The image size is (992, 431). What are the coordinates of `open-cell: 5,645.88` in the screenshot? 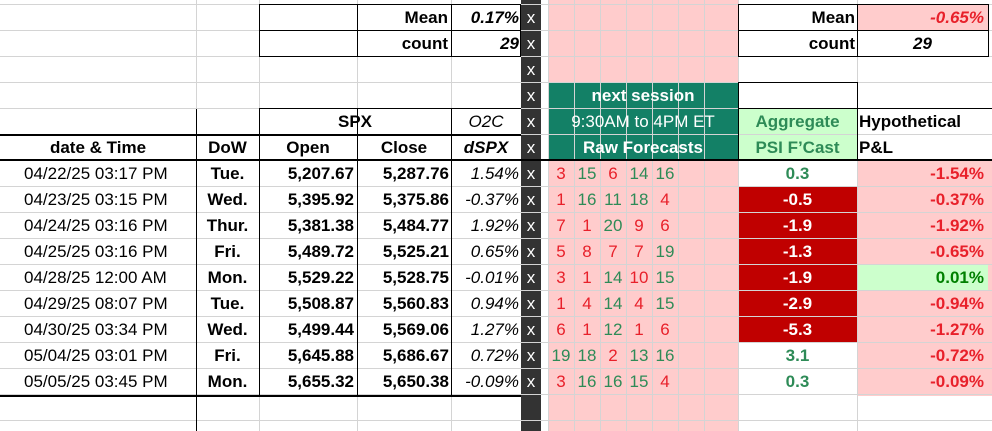 It's located at (320, 355).